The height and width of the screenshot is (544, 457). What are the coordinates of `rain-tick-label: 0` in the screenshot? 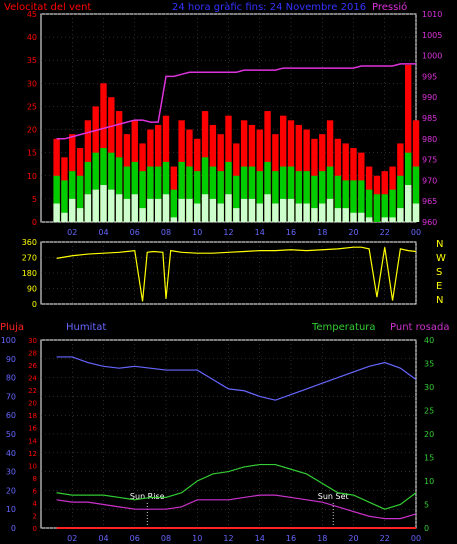 It's located at (35, 529).